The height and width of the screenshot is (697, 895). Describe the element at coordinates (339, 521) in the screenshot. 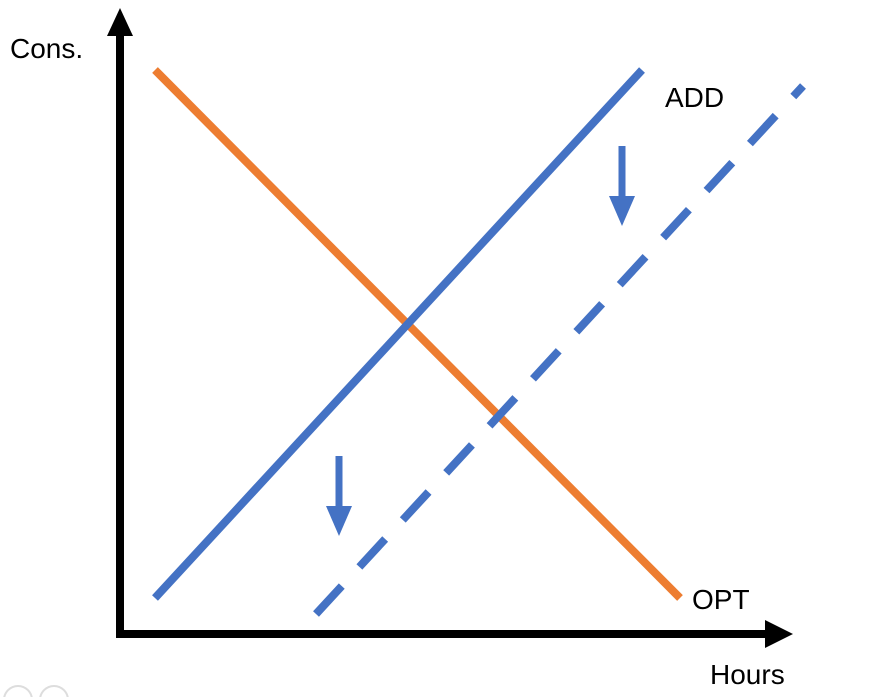

I see `shift-arrow-lower-head` at that location.